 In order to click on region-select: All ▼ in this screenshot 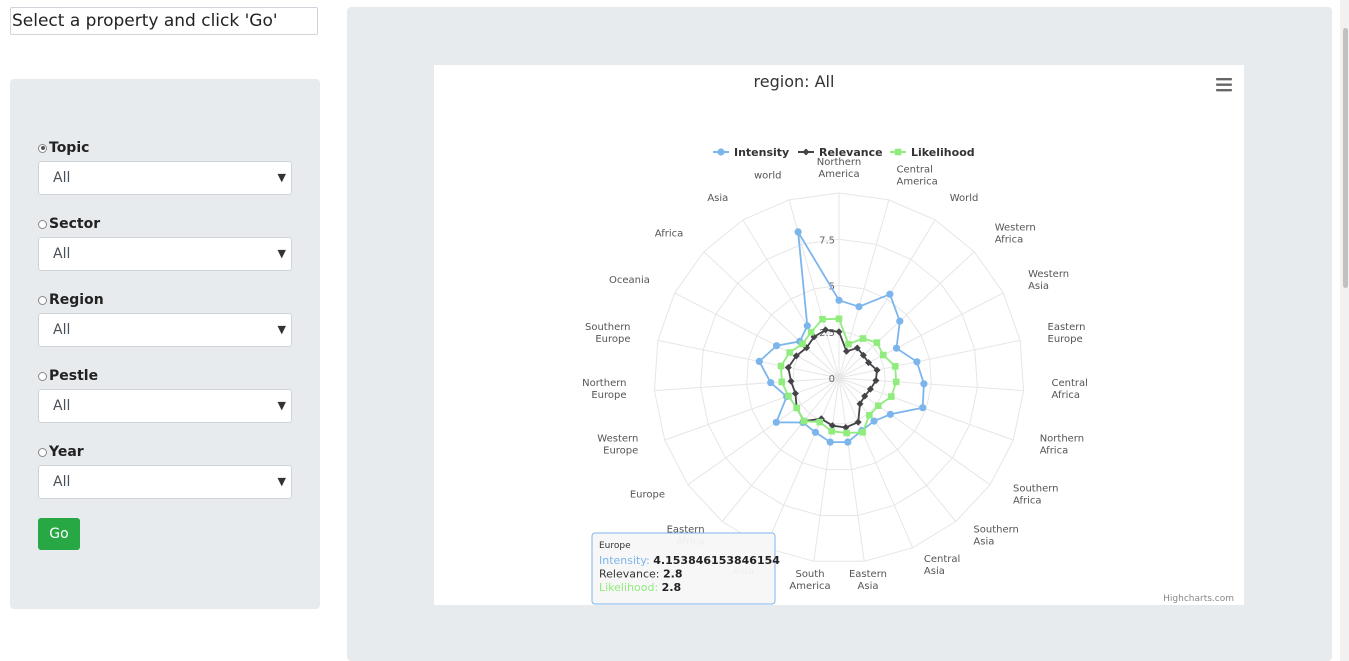, I will do `click(165, 330)`.